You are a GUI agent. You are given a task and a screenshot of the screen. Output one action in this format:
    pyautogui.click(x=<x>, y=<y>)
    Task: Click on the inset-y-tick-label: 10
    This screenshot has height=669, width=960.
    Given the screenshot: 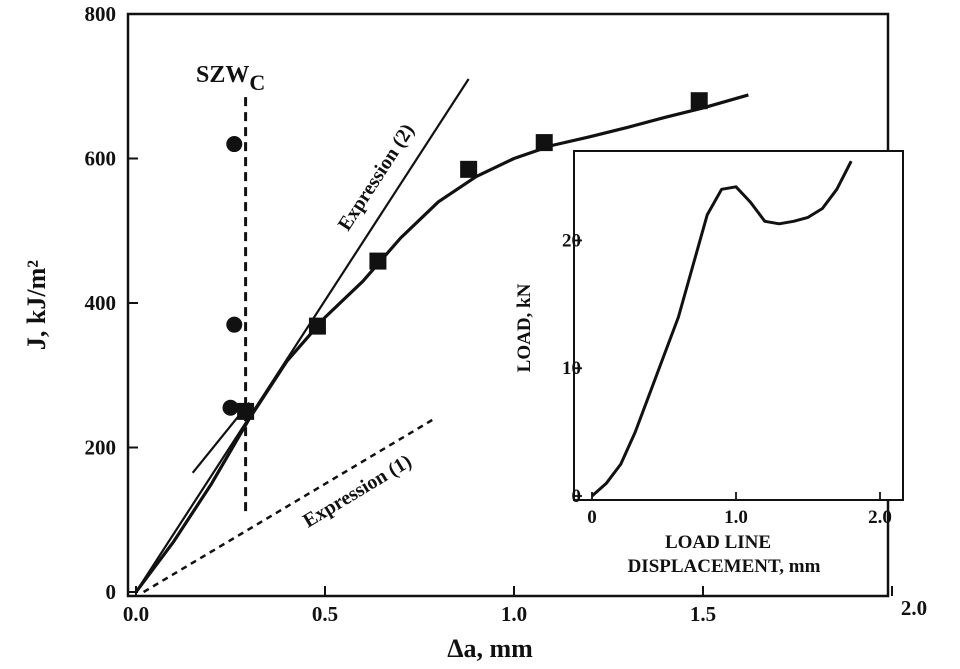 What is the action you would take?
    pyautogui.click(x=571, y=368)
    